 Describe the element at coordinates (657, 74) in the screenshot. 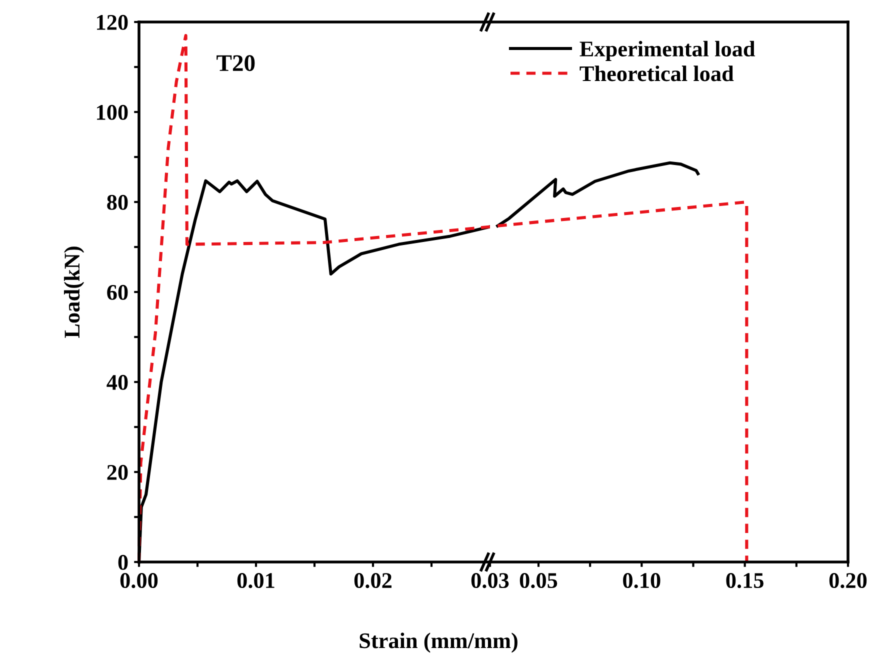

I see `legend-label: Theoretical load` at that location.